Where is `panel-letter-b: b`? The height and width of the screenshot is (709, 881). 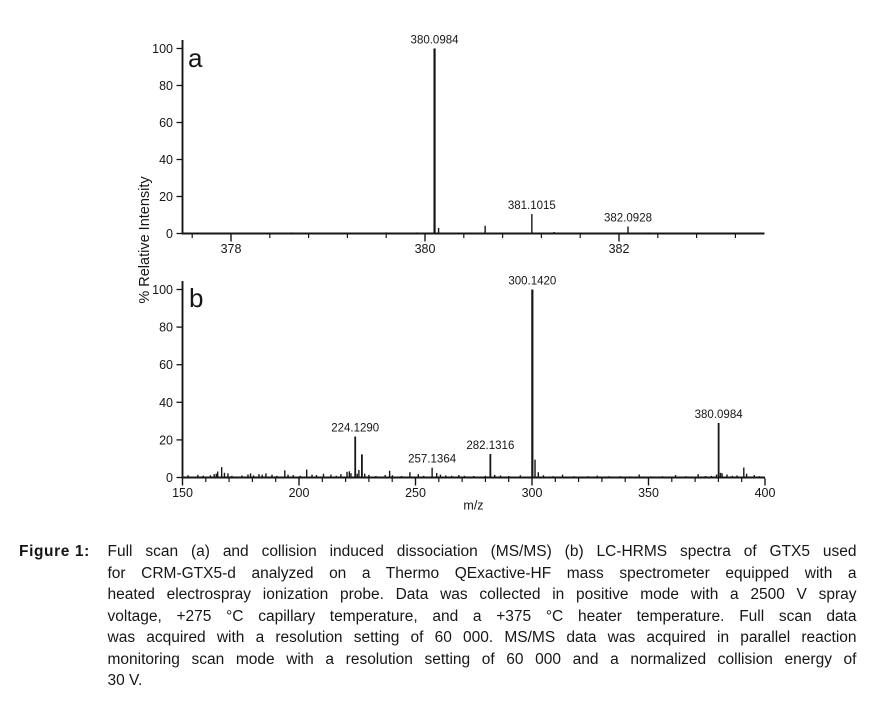
panel-letter-b: b is located at coordinates (196, 298).